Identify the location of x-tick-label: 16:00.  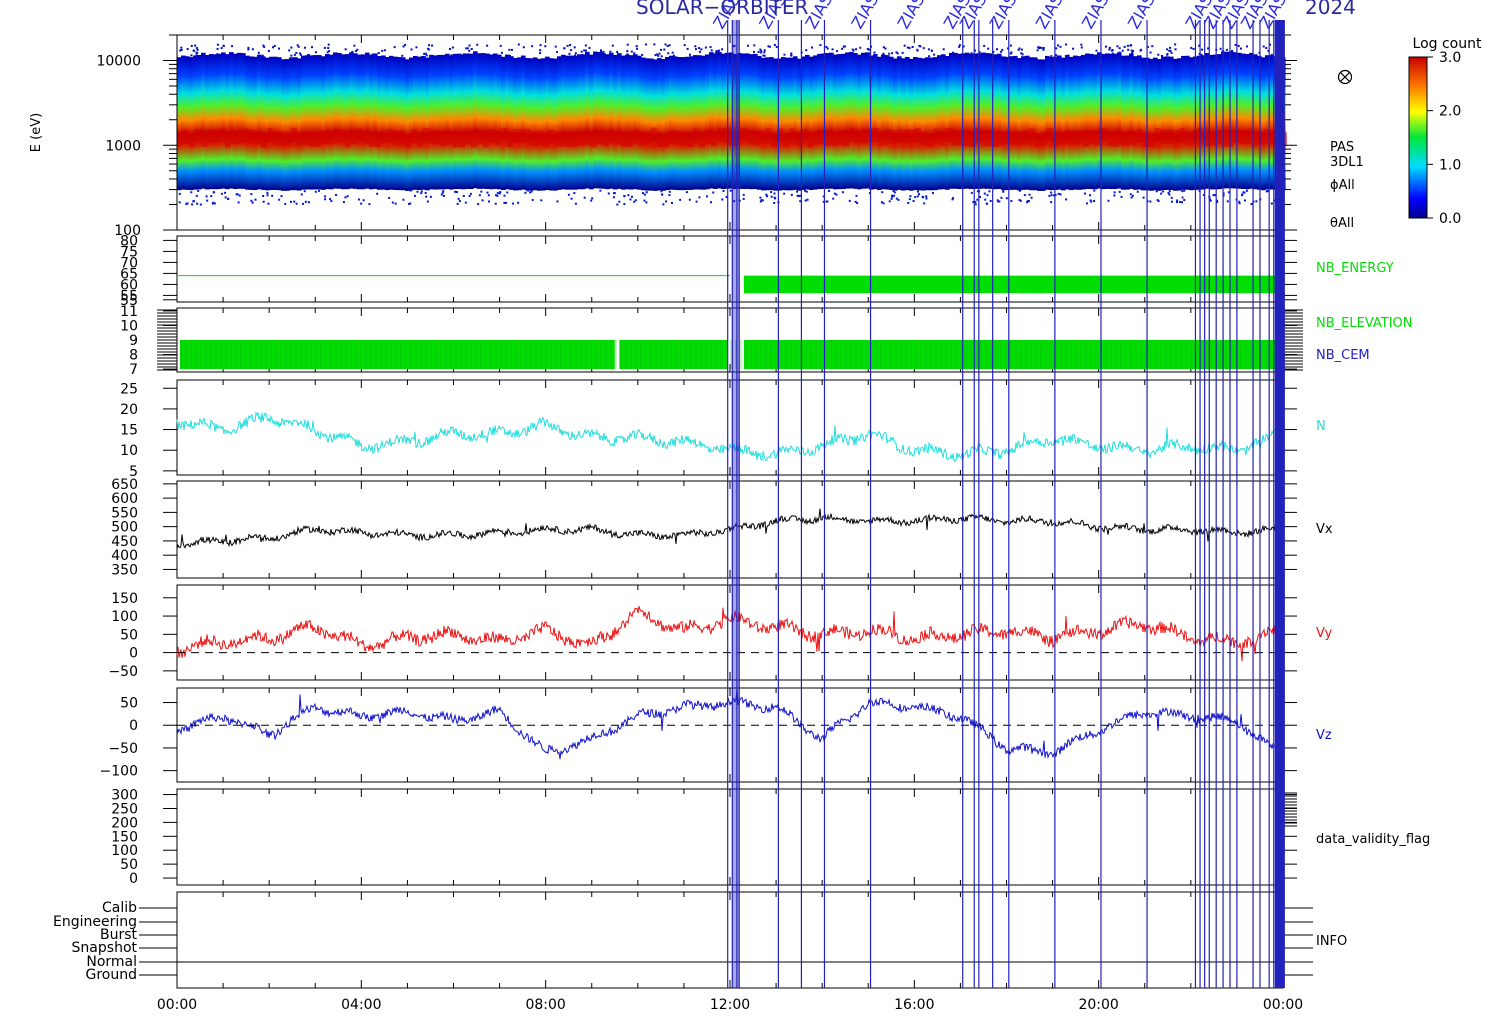
(914, 1005).